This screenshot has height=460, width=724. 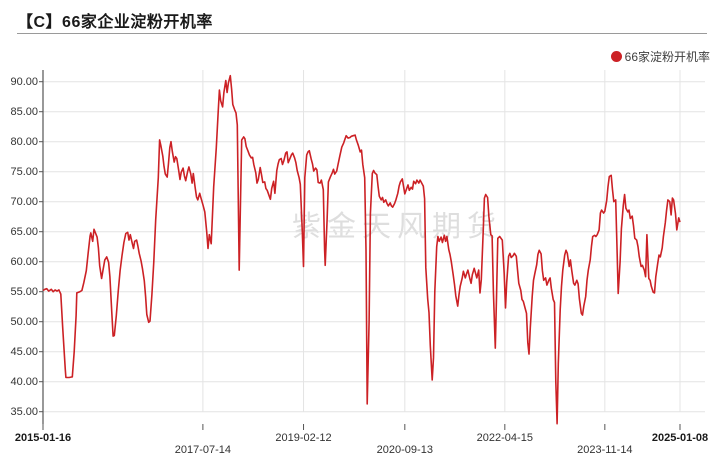 I want to click on y-tick-label: 35.00, so click(x=24, y=411).